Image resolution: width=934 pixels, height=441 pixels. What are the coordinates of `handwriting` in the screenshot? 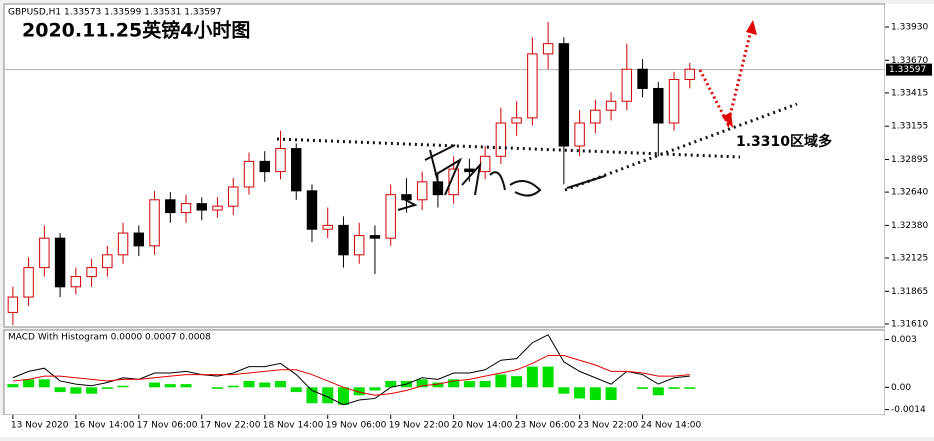 It's located at (501, 177).